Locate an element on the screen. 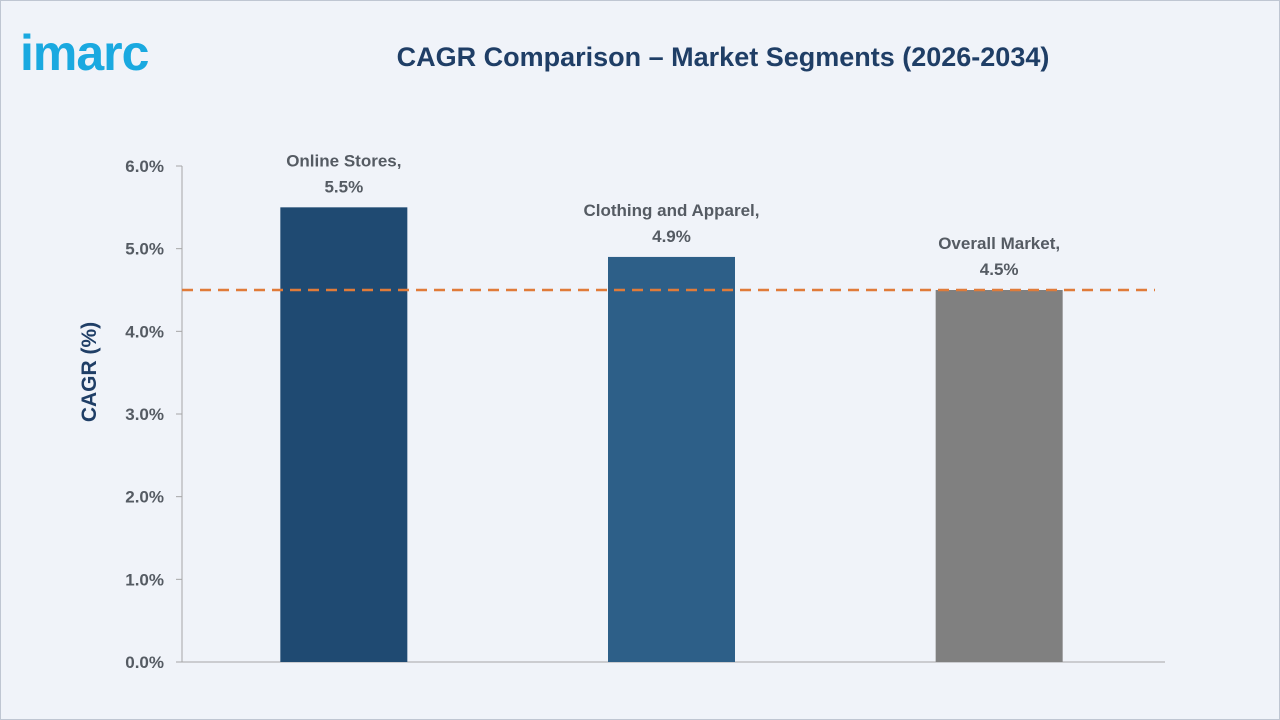 Image resolution: width=1280 pixels, height=720 pixels. data-label: Overall Market, is located at coordinates (999, 243).